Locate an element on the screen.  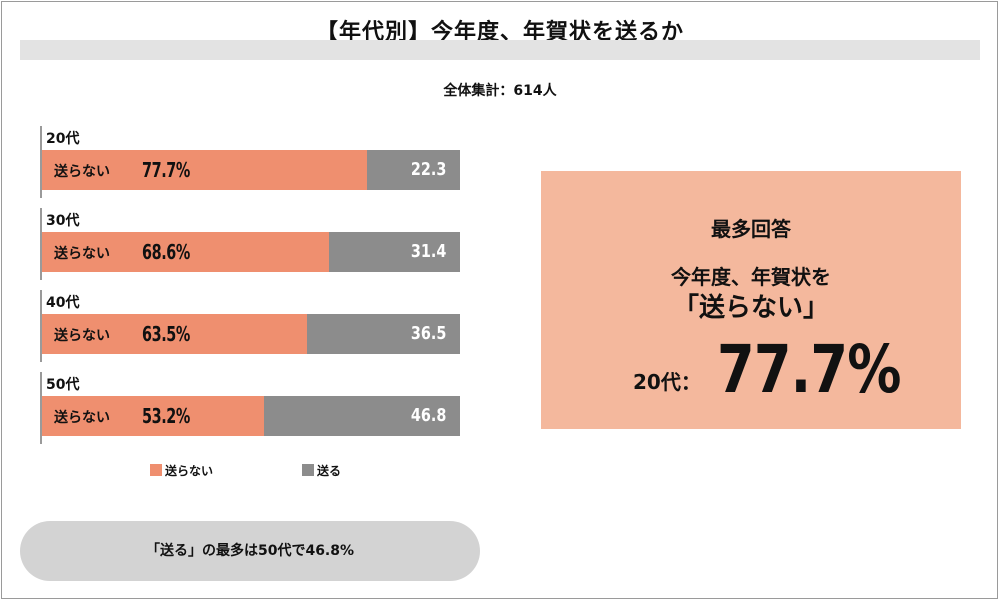
summary-callout: 「送る」の最多は50代で46.8% is located at coordinates (250, 551).